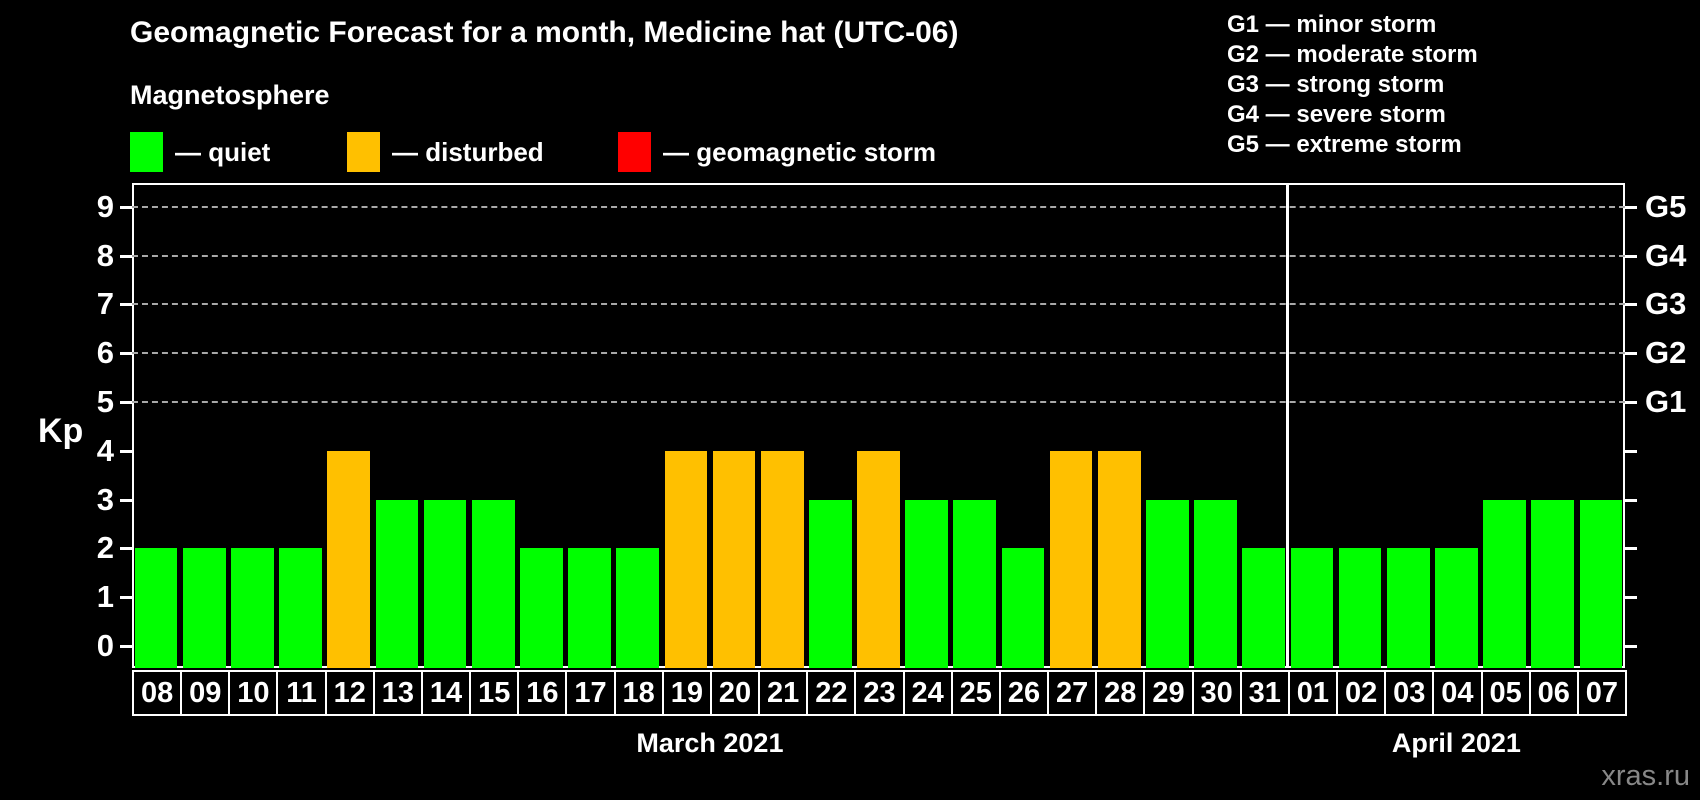 This screenshot has width=1700, height=800. What do you see at coordinates (105, 597) in the screenshot?
I see `y-tick-label-1: 1` at bounding box center [105, 597].